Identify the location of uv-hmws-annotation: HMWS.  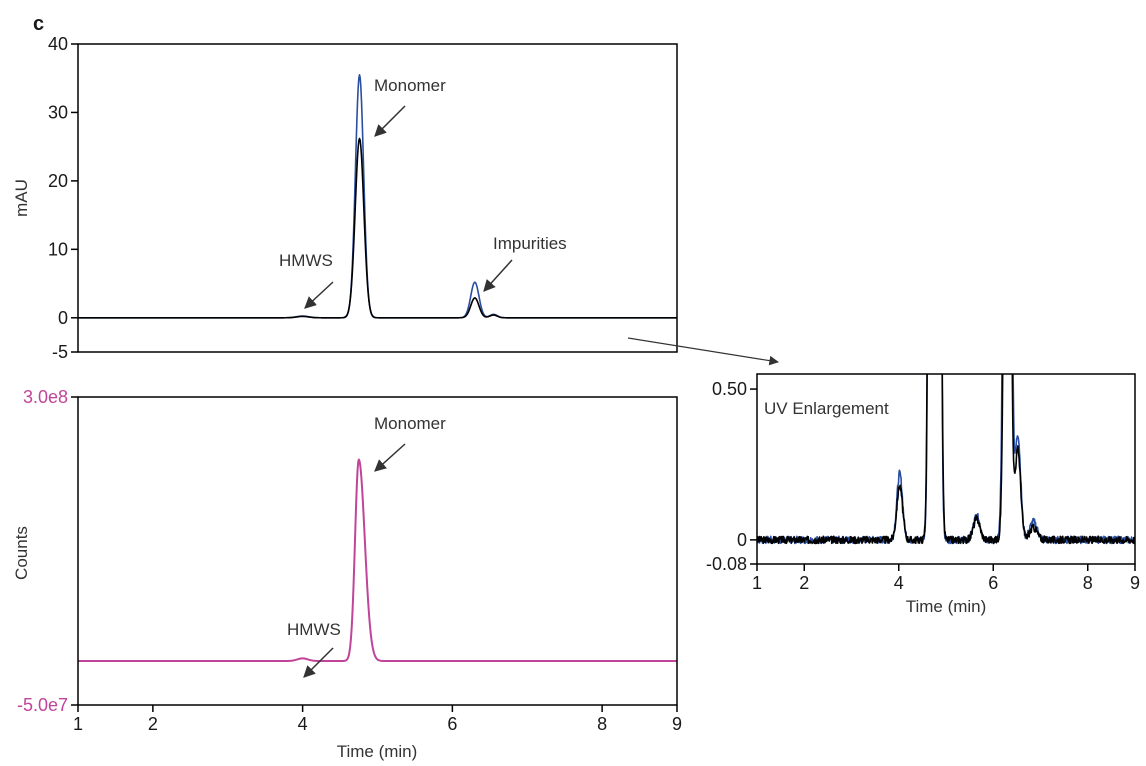
(306, 260).